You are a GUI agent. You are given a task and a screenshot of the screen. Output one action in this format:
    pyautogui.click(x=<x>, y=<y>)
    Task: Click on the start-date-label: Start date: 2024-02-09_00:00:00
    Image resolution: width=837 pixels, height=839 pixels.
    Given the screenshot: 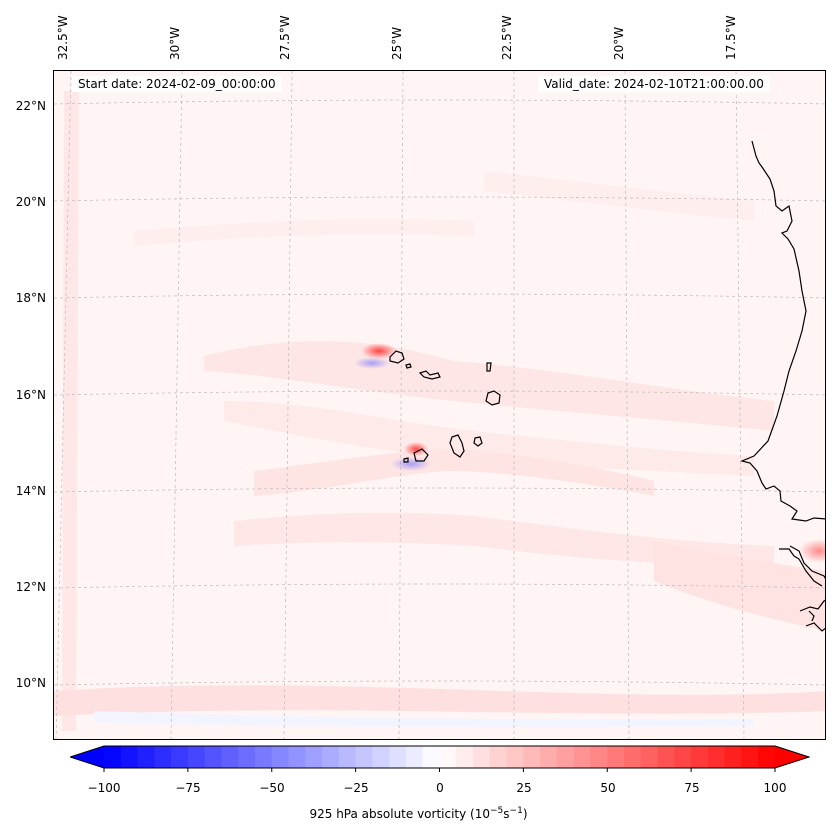 What is the action you would take?
    pyautogui.click(x=177, y=84)
    